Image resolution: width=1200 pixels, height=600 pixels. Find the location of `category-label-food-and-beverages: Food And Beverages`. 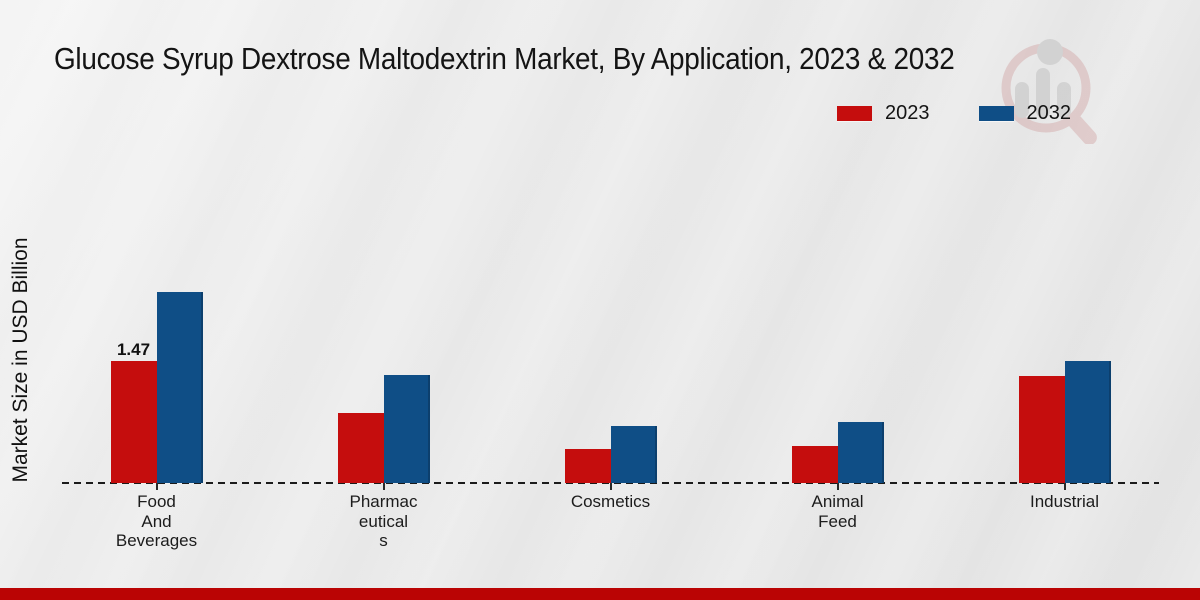

category-label-food-and-beverages: Food And Beverages is located at coordinates (156, 521).